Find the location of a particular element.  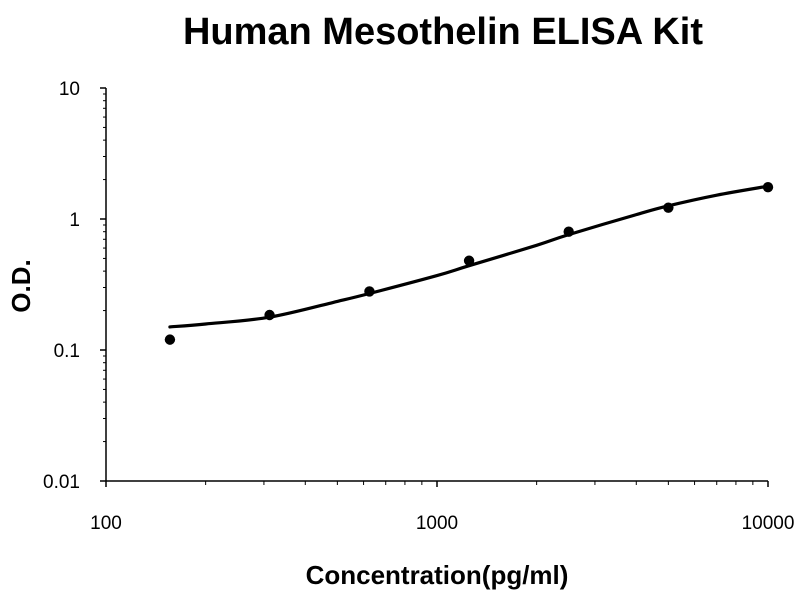

x-axis-title: Concentration(pg/ml) is located at coordinates (437, 575).